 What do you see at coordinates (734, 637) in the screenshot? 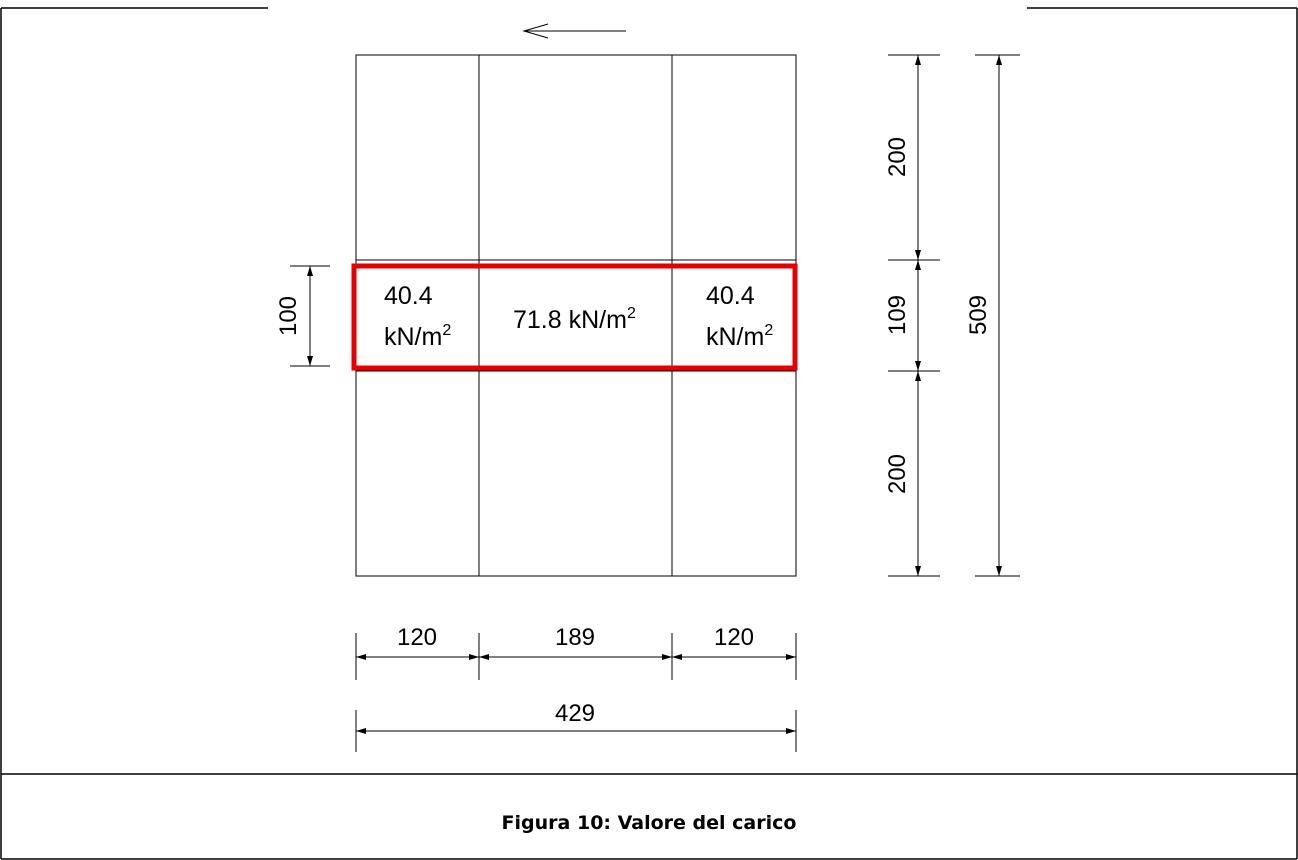
I see `dim-label-bottom-right: 120` at bounding box center [734, 637].